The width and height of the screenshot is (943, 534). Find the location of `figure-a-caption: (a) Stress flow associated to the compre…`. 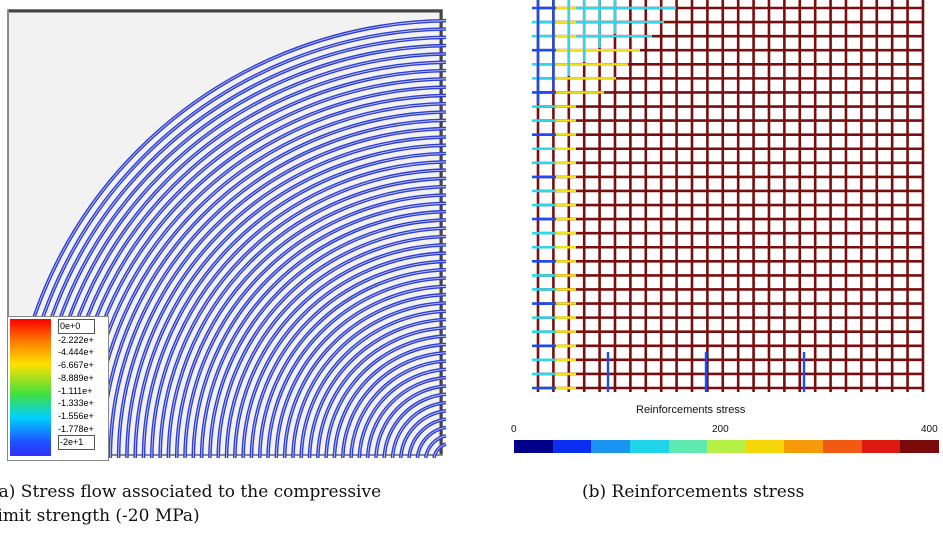

figure-a-caption: (a) Stress flow associated to the compre… is located at coordinates (190, 504).